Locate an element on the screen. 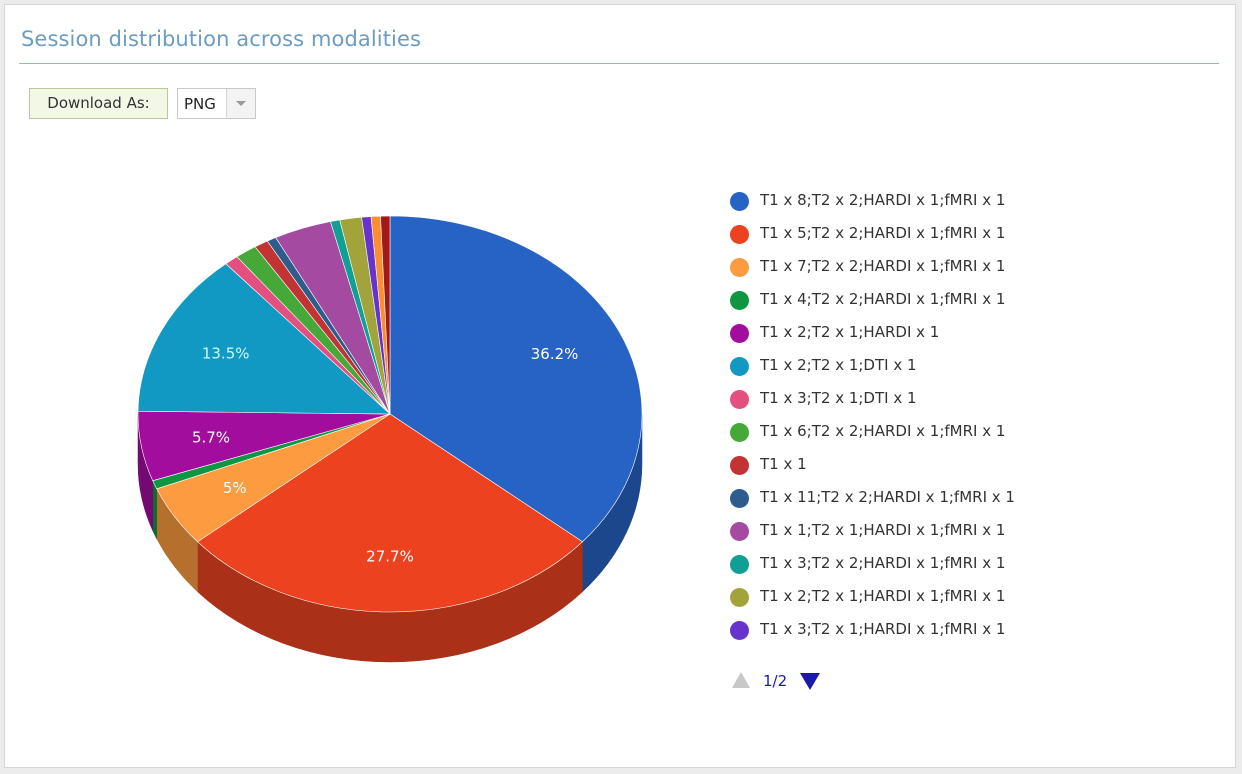 The height and width of the screenshot is (774, 1242). pie-data-label: 5% is located at coordinates (235, 488).